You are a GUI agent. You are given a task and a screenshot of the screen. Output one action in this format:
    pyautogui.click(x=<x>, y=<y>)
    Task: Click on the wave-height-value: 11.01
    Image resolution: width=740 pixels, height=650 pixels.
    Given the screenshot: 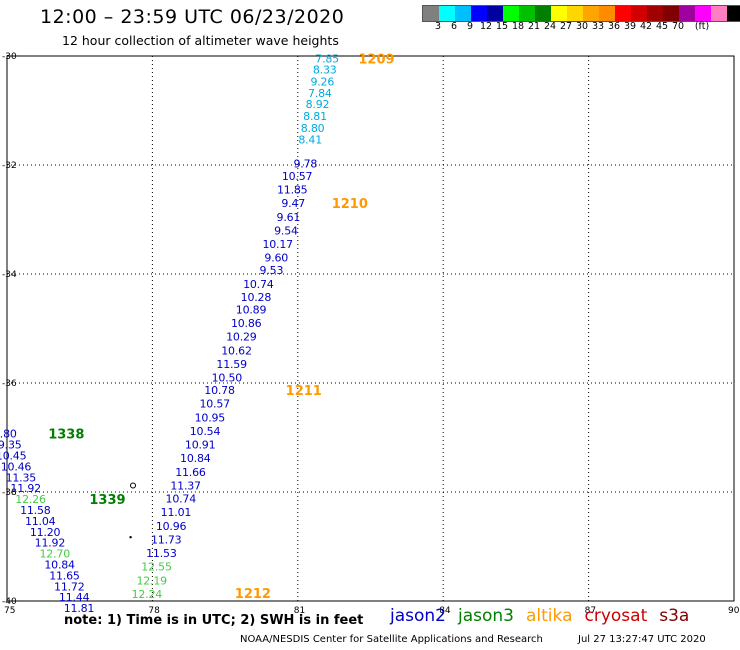 What is the action you would take?
    pyautogui.click(x=176, y=512)
    